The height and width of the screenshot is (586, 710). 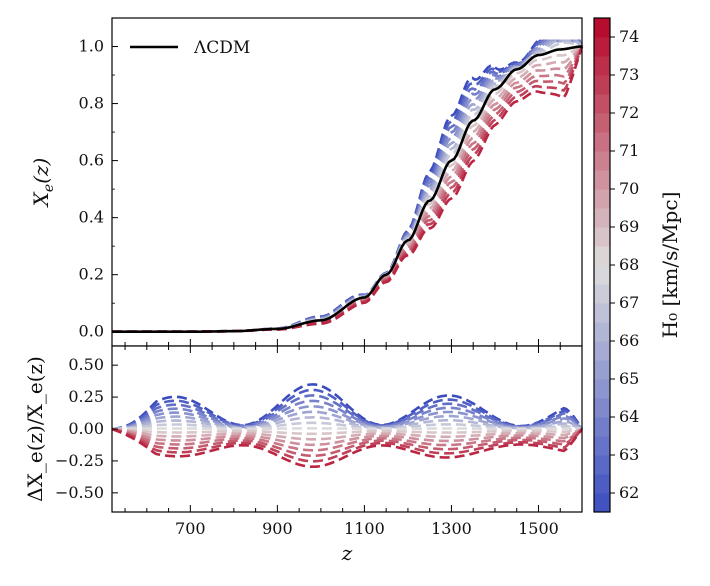 I want to click on top-y-axis-ticks: 0.0 0.2 0.4 0.6 0.8 1.0, so click(x=98, y=179).